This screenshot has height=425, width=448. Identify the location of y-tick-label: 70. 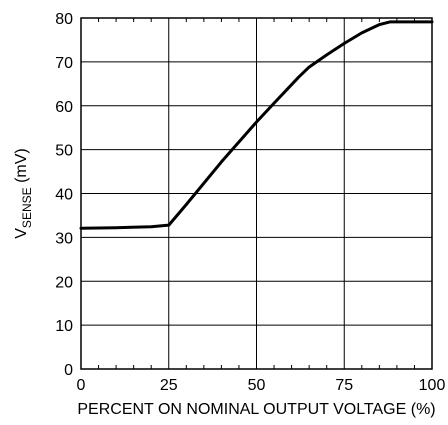
(64, 63).